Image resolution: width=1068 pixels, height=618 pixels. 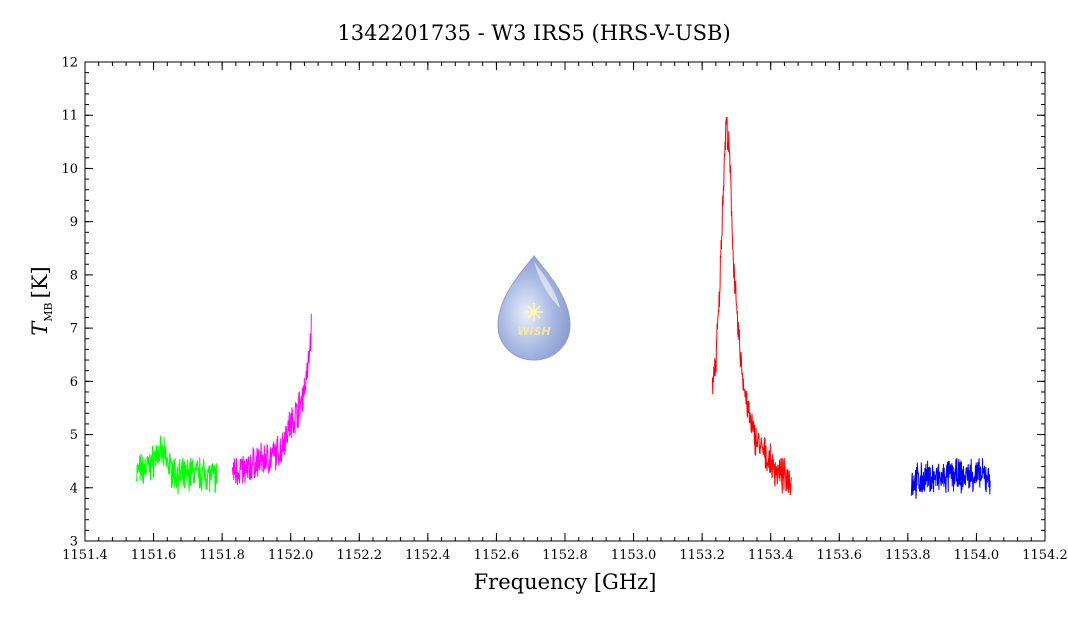 I want to click on x-tick-label: 1151.6, so click(x=154, y=555).